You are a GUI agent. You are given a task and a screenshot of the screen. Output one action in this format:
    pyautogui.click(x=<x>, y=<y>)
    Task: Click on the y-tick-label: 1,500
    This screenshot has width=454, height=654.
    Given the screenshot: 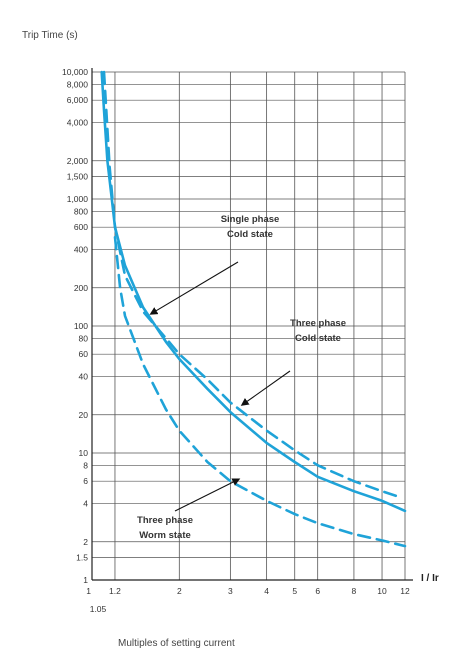 What is the action you would take?
    pyautogui.click(x=78, y=177)
    